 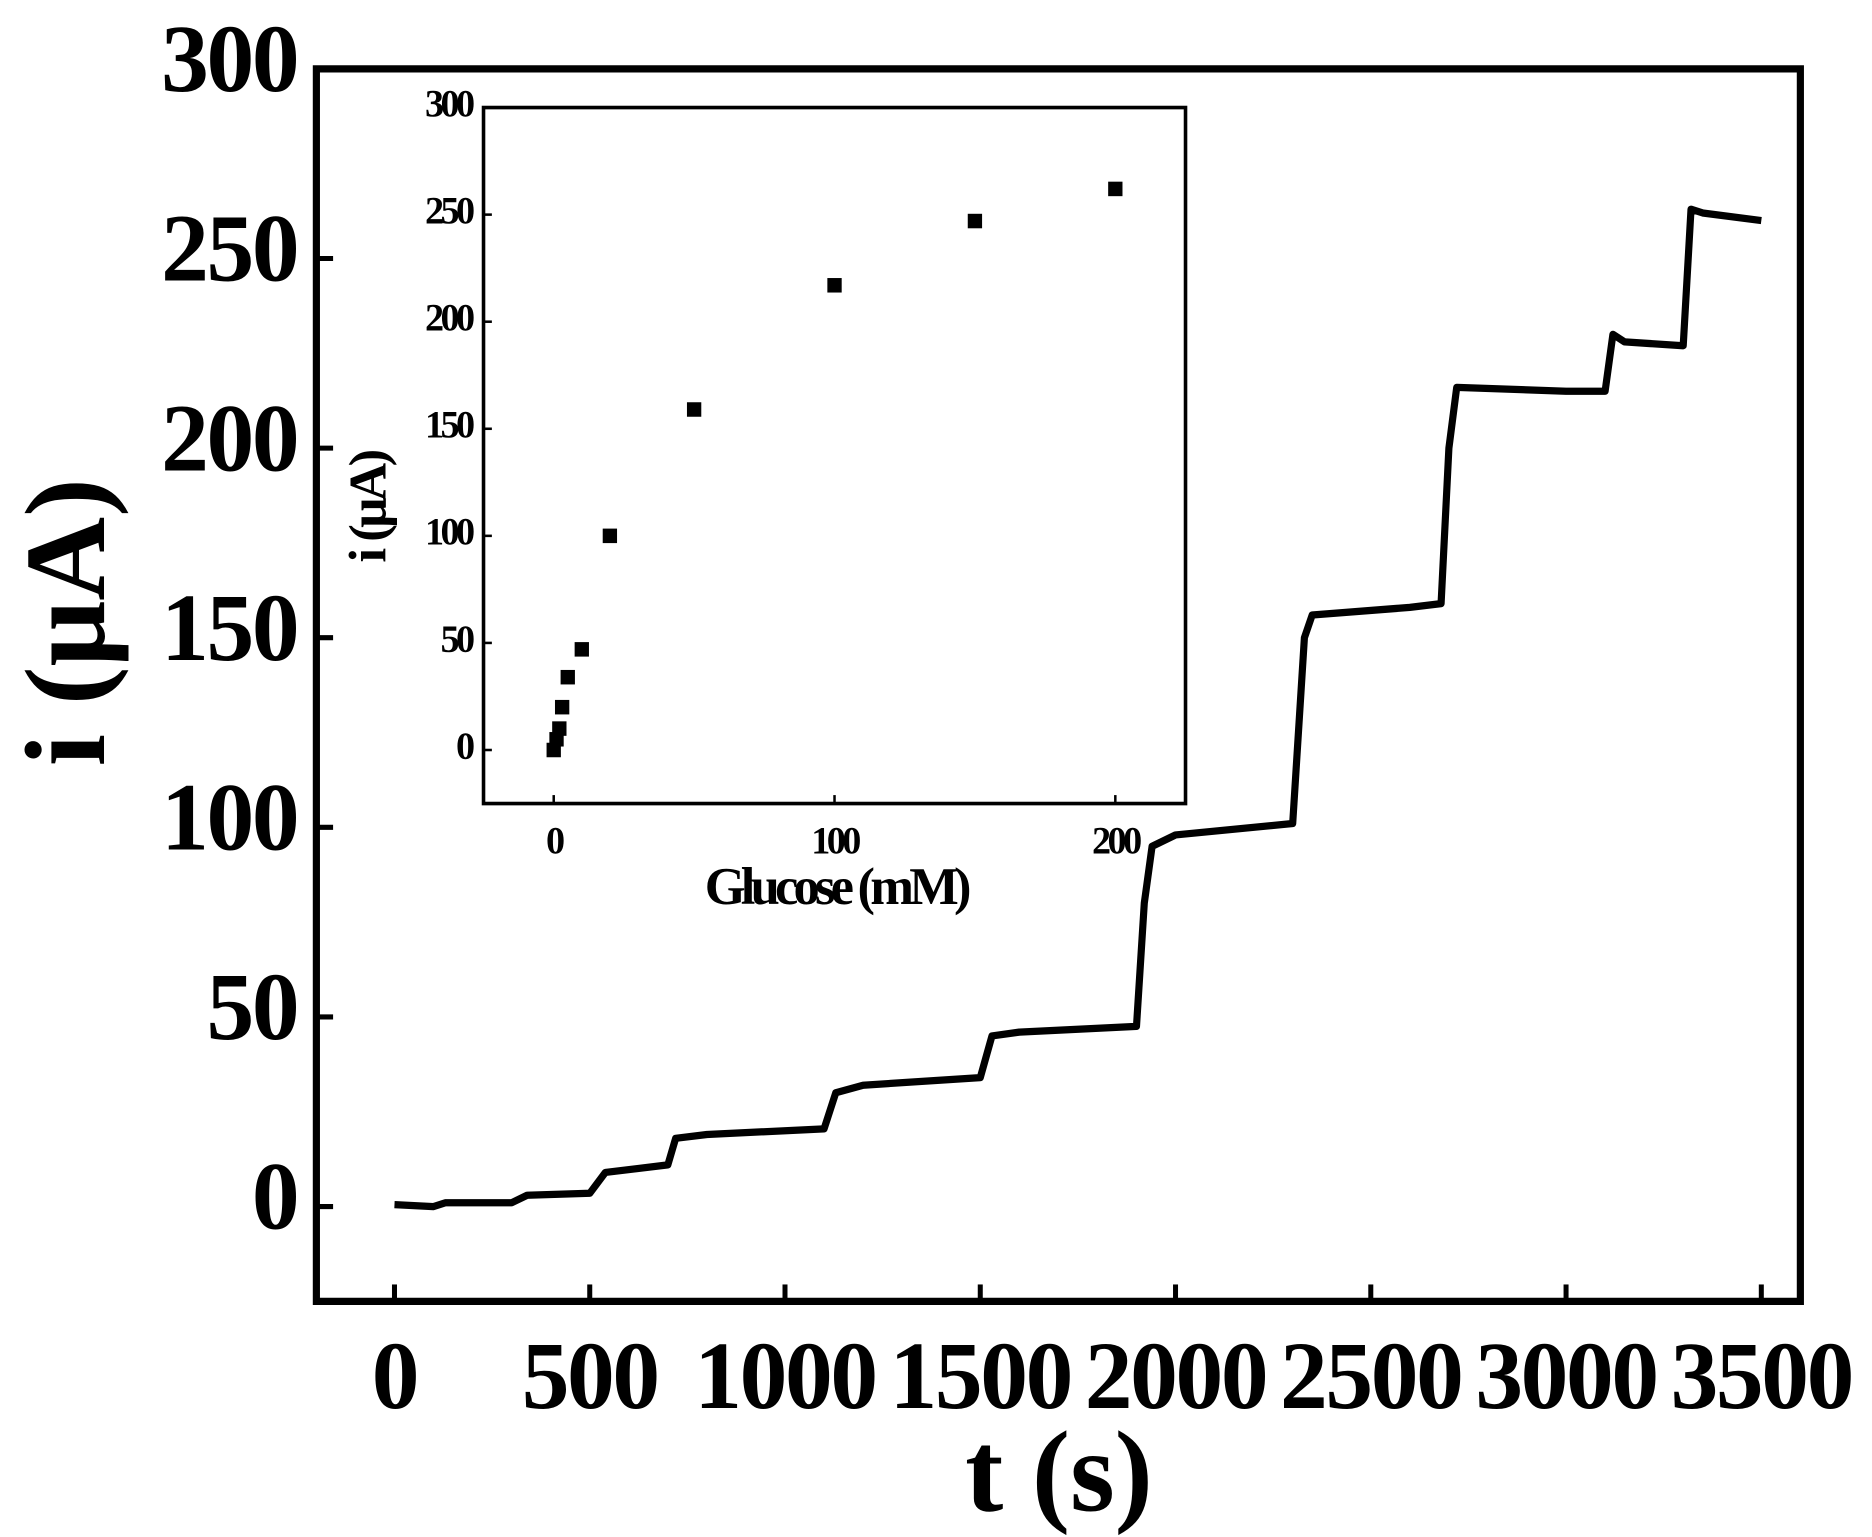 What do you see at coordinates (1565, 1376) in the screenshot?
I see `x-tick-label: 3000` at bounding box center [1565, 1376].